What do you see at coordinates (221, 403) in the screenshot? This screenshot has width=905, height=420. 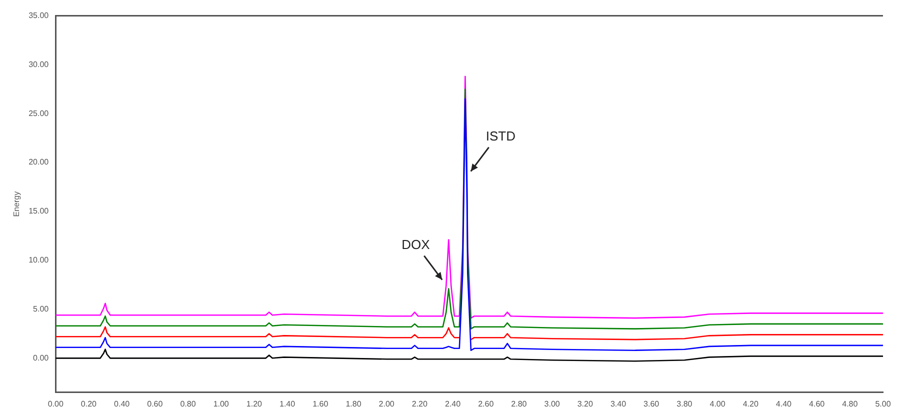 I see `x-tick-label: 1.00` at bounding box center [221, 403].